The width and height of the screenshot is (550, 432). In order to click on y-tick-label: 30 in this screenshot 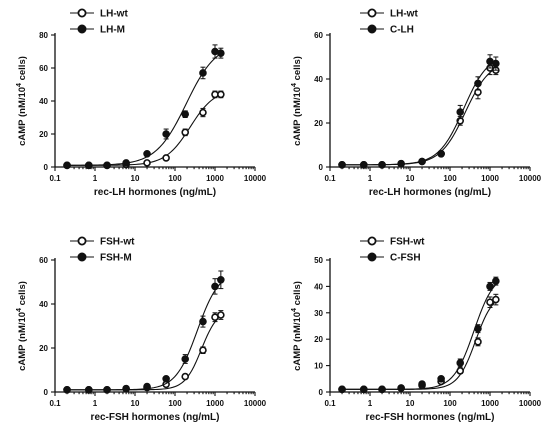, I will do `click(318, 313)`.